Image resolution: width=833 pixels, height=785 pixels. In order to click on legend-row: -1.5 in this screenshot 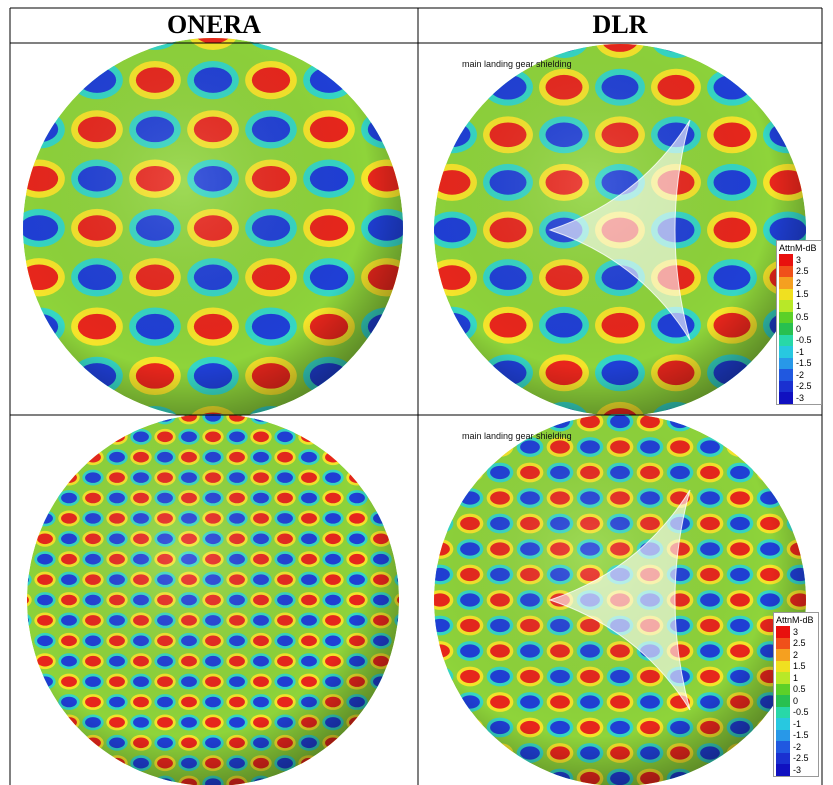, I will do `click(796, 735)`.